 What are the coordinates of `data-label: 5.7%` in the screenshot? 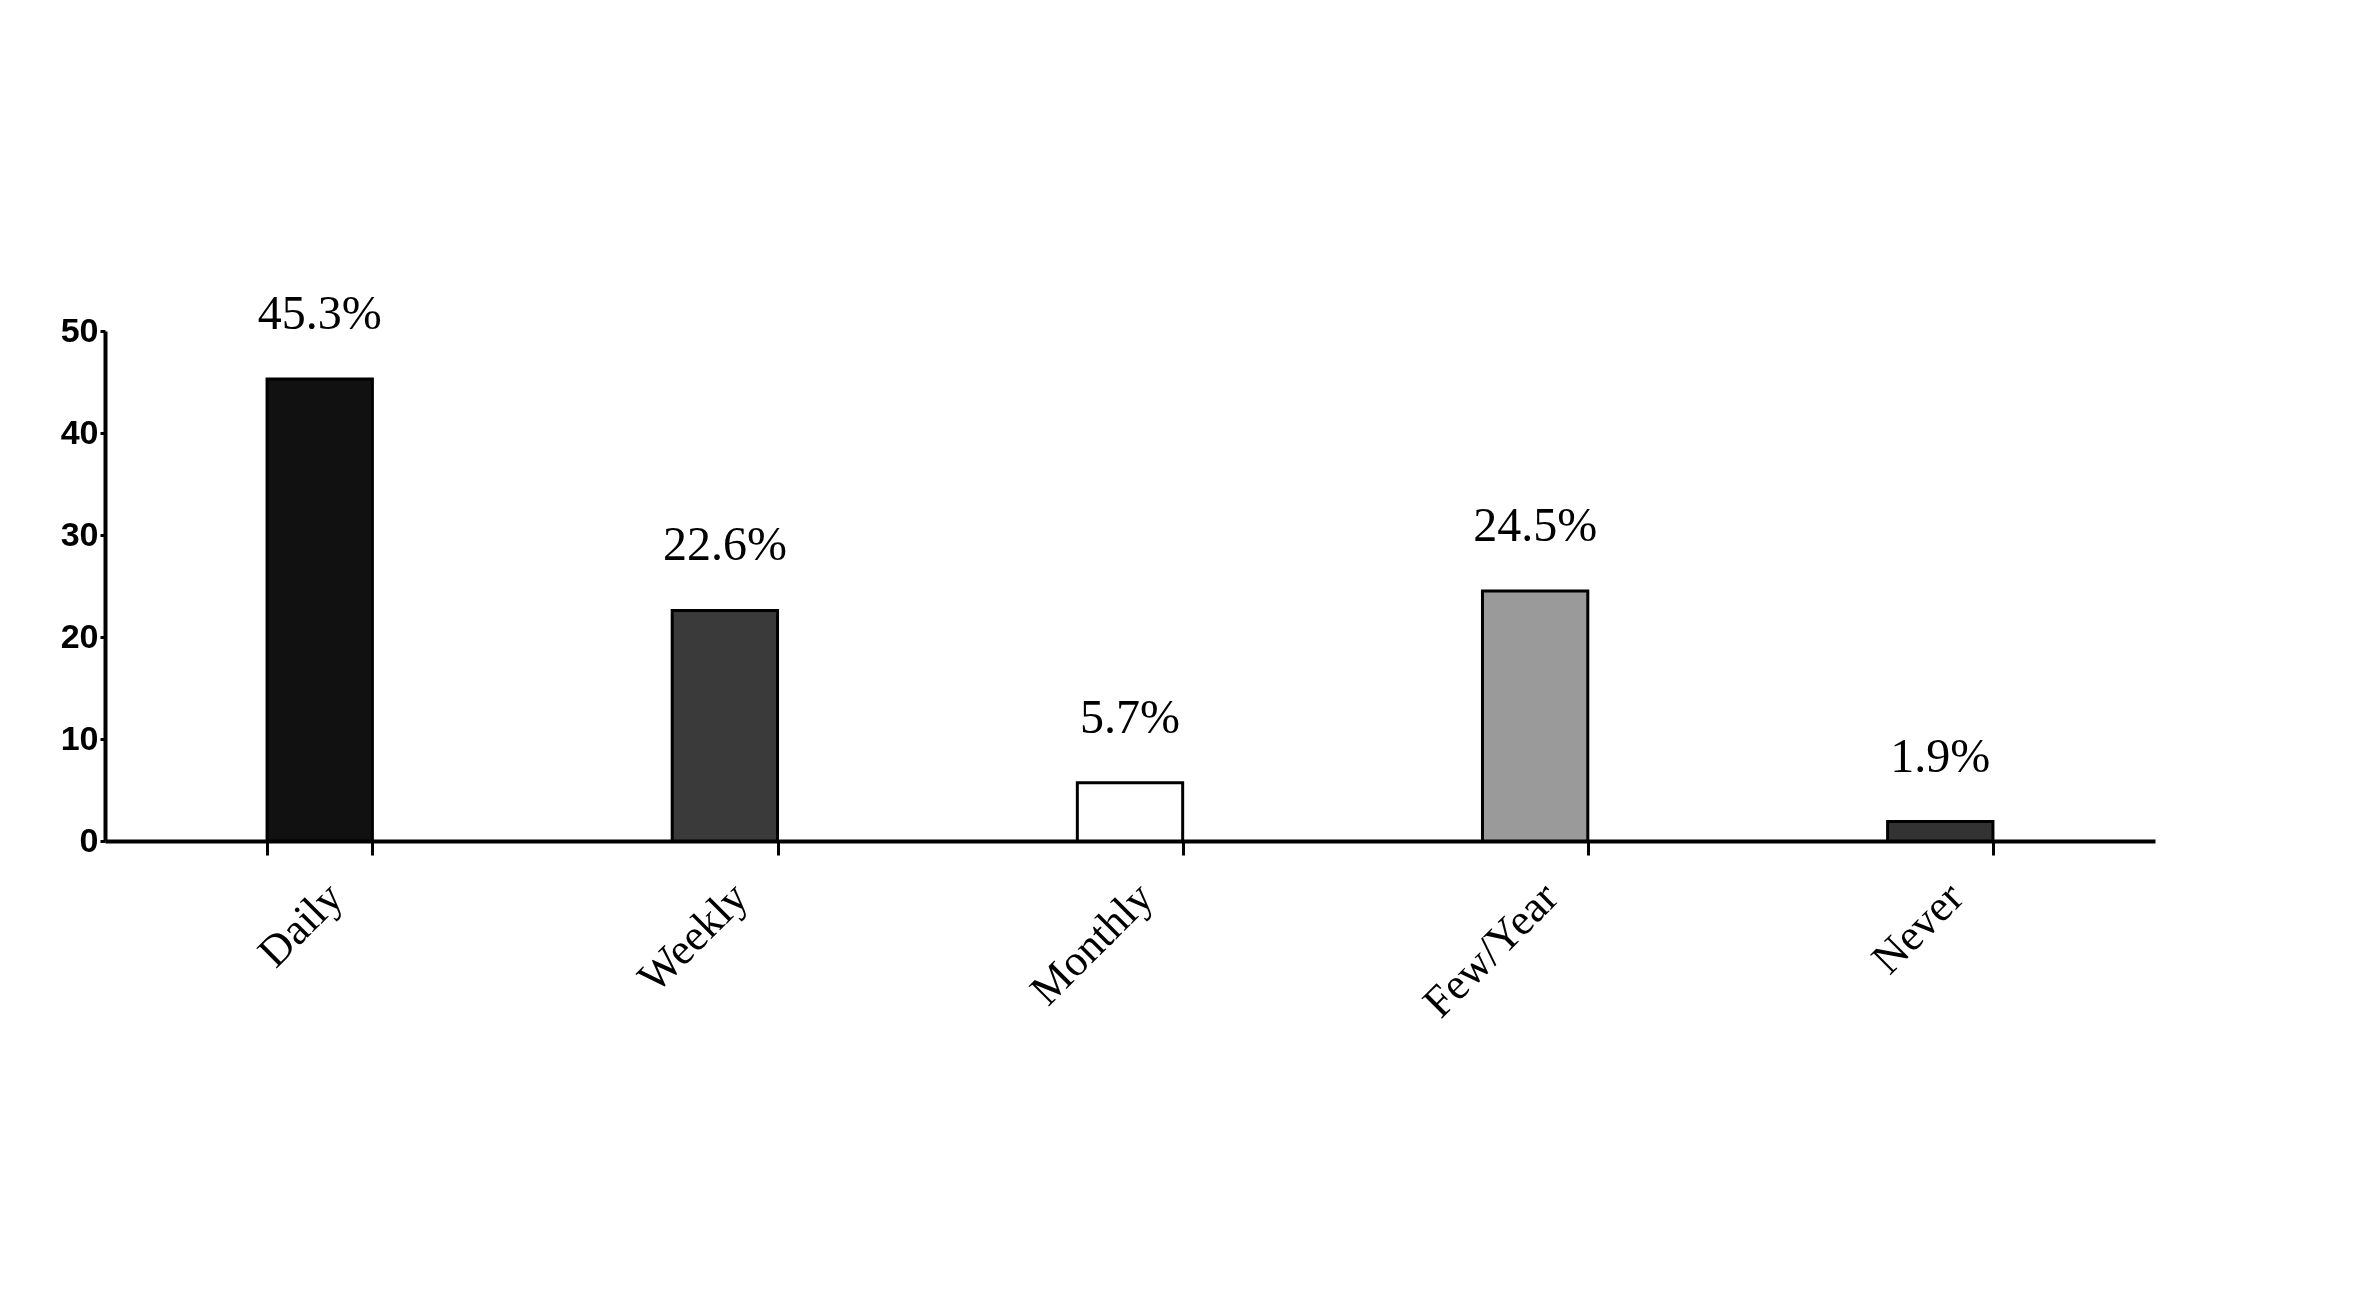 It's located at (1130, 716).